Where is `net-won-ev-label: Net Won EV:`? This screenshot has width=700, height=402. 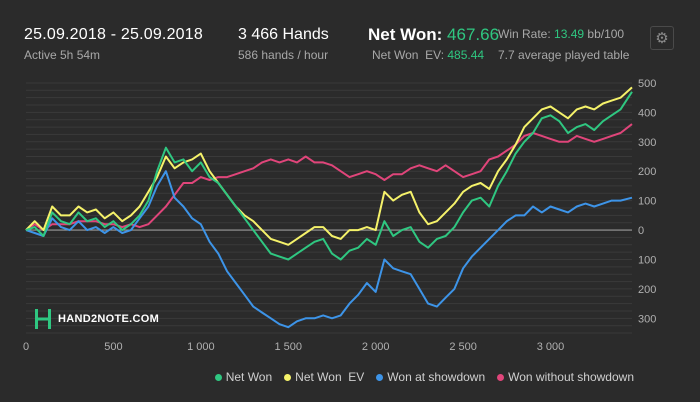
net-won-ev-label: Net Won EV: is located at coordinates (408, 55).